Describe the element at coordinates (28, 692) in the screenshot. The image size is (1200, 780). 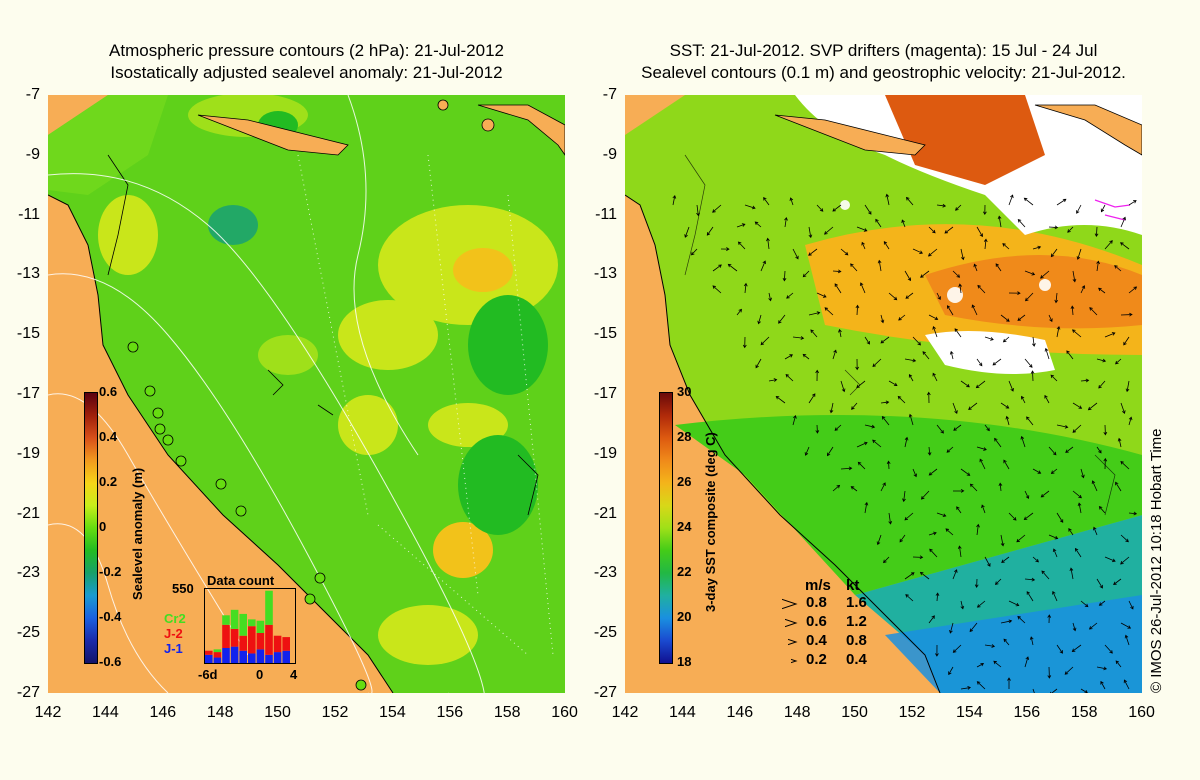
I see `latitude-tick-left: -27` at that location.